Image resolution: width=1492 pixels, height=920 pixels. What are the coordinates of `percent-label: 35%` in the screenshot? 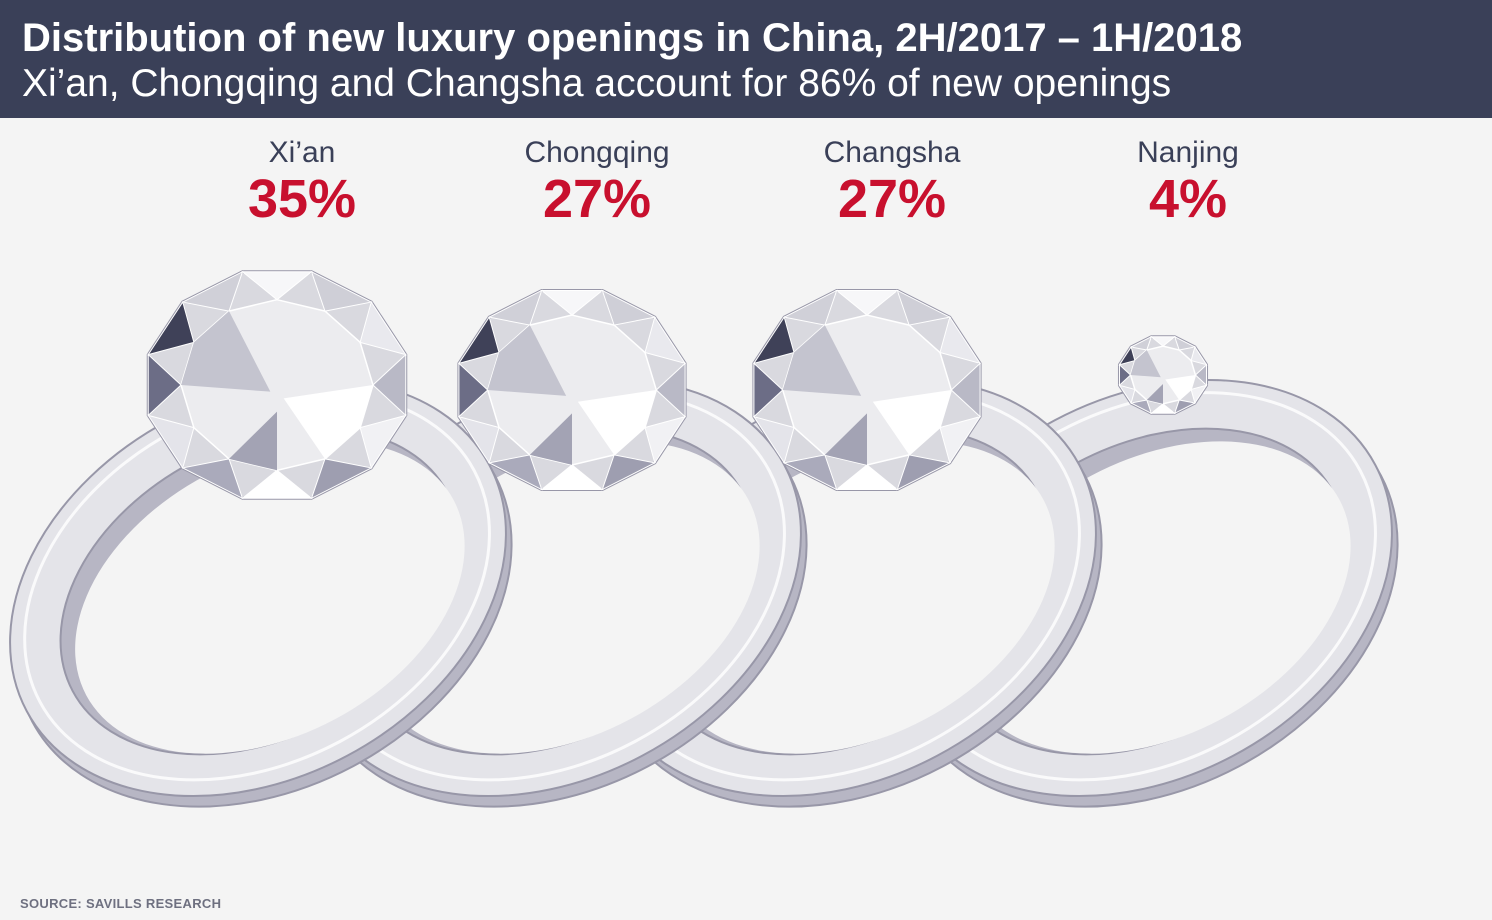 It's located at (302, 199).